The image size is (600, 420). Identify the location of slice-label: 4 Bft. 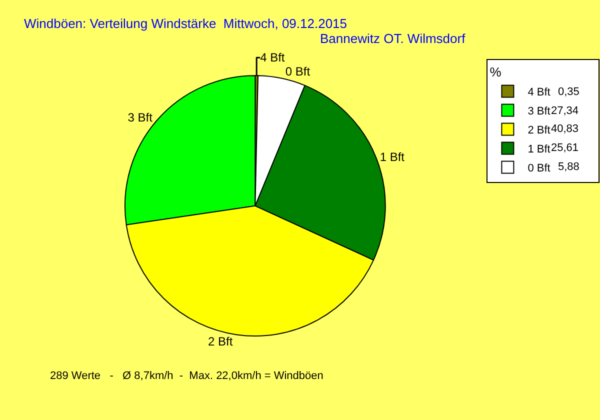
(273, 57).